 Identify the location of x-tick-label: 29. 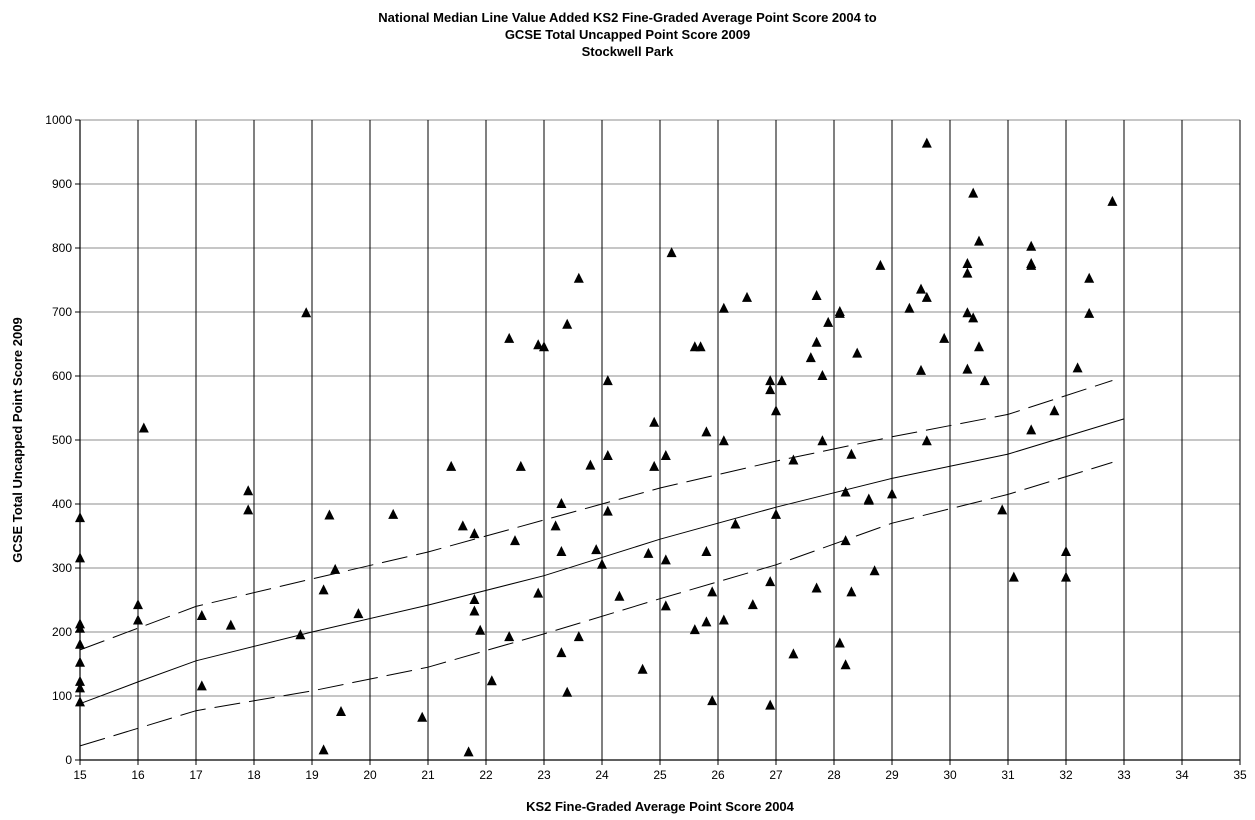
(892, 775).